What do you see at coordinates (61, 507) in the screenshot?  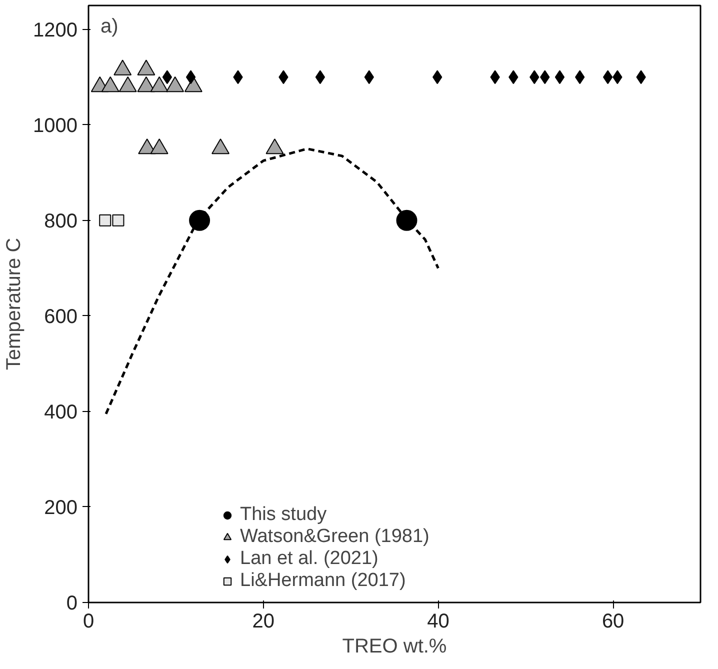 I see `y-tick-label: 200` at bounding box center [61, 507].